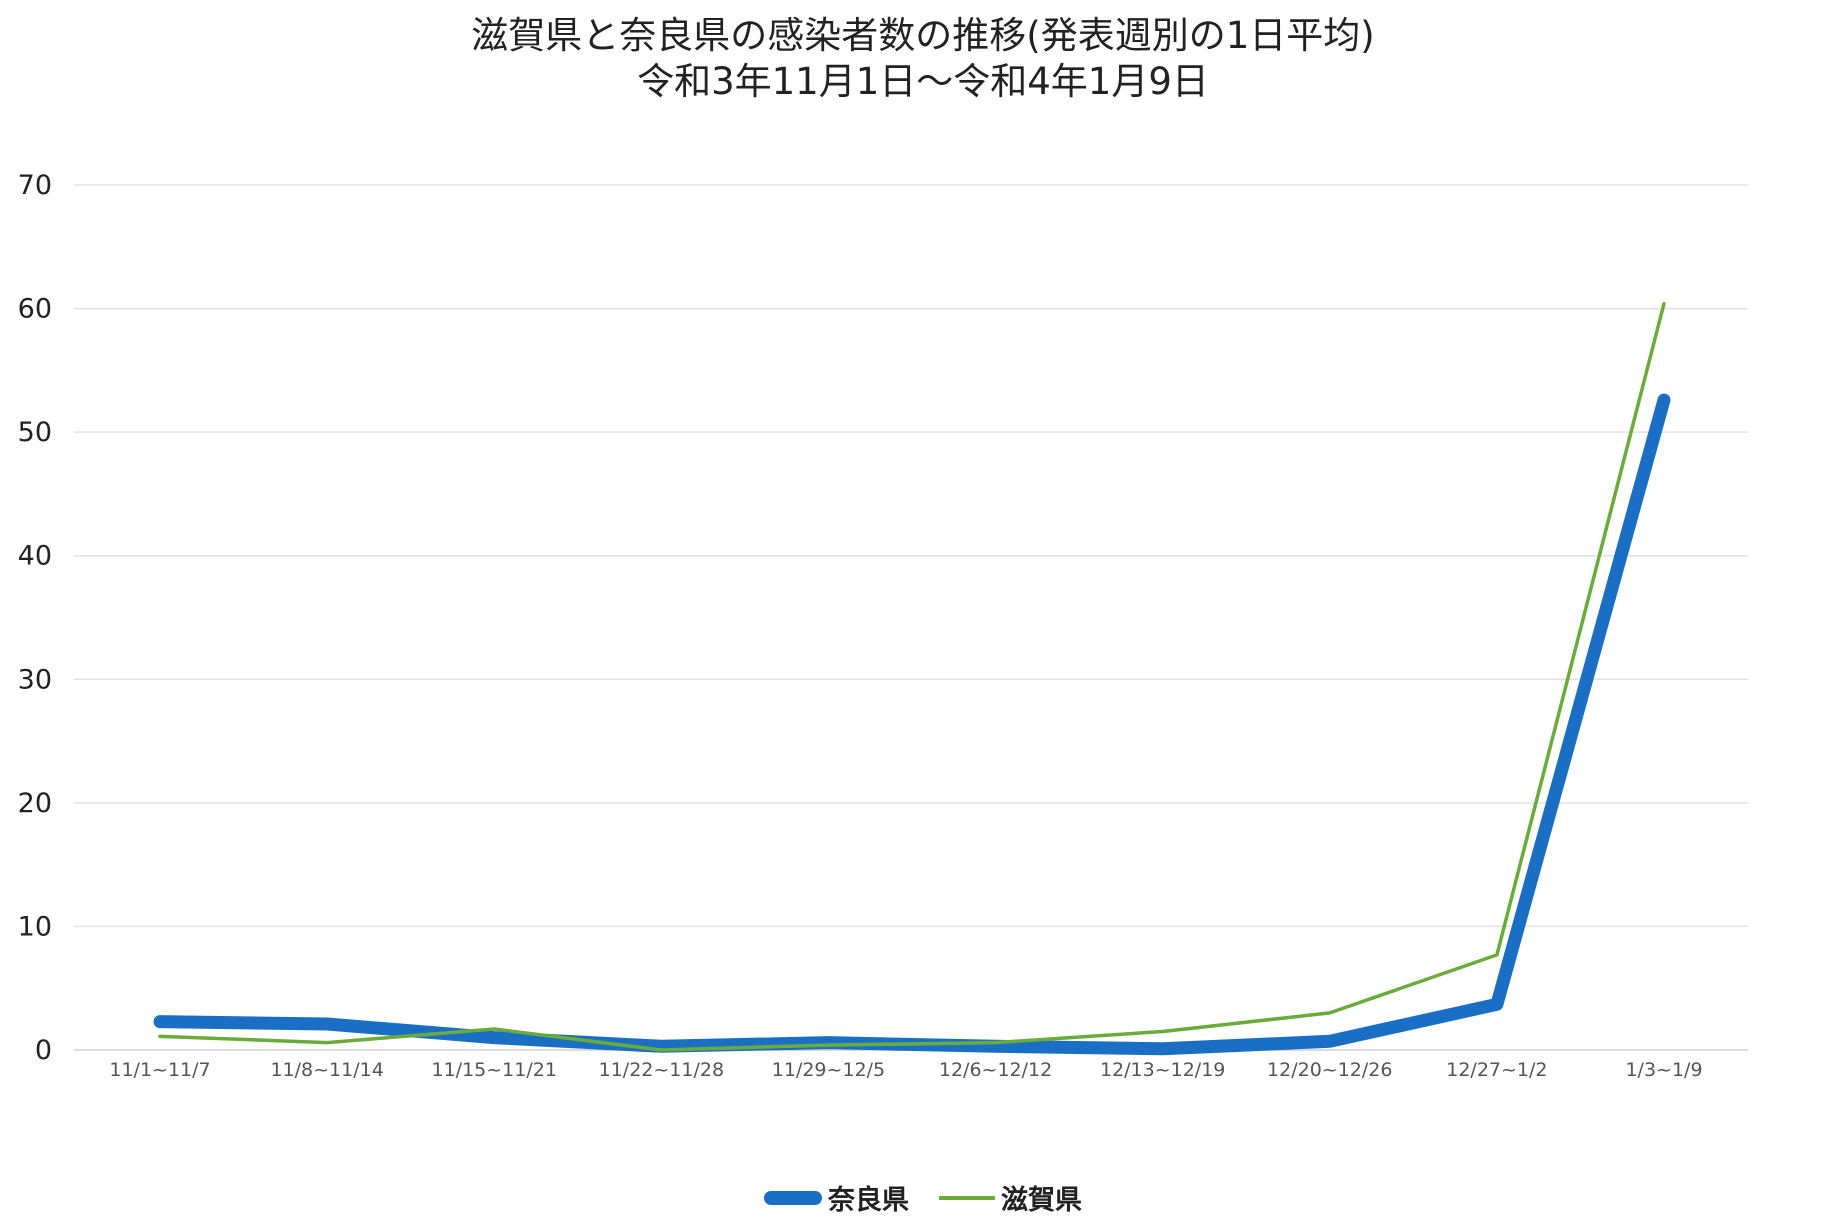  What do you see at coordinates (35, 803) in the screenshot?
I see `y-tick-label: 20` at bounding box center [35, 803].